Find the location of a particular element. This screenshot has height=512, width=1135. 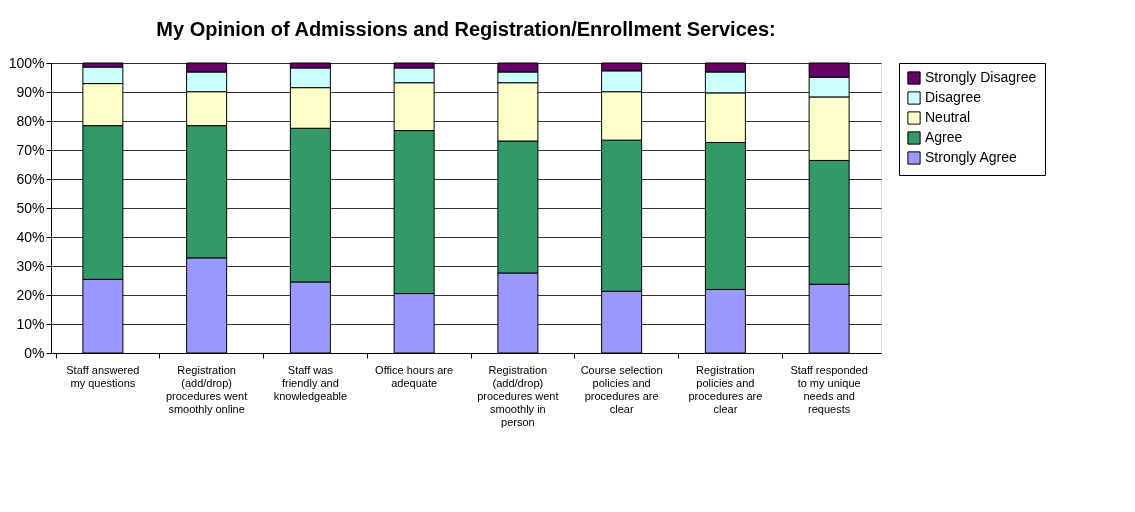

x-tick-label: Registration (add/drop) procedures went smoothly in person is located at coordinates (518, 395).